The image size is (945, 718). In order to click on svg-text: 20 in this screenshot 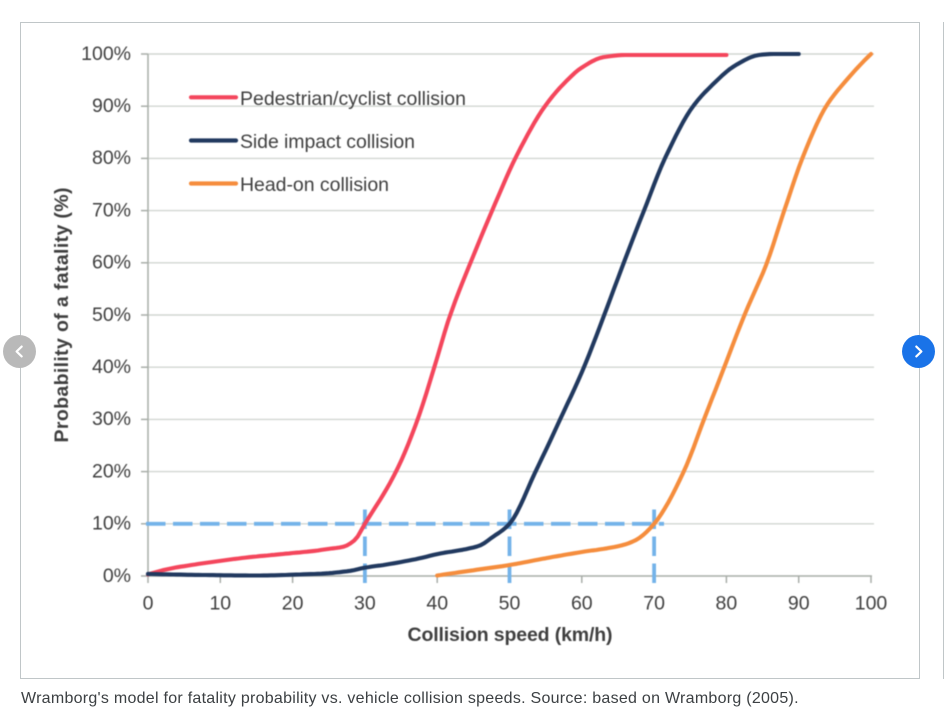, I will do `click(293, 604)`.